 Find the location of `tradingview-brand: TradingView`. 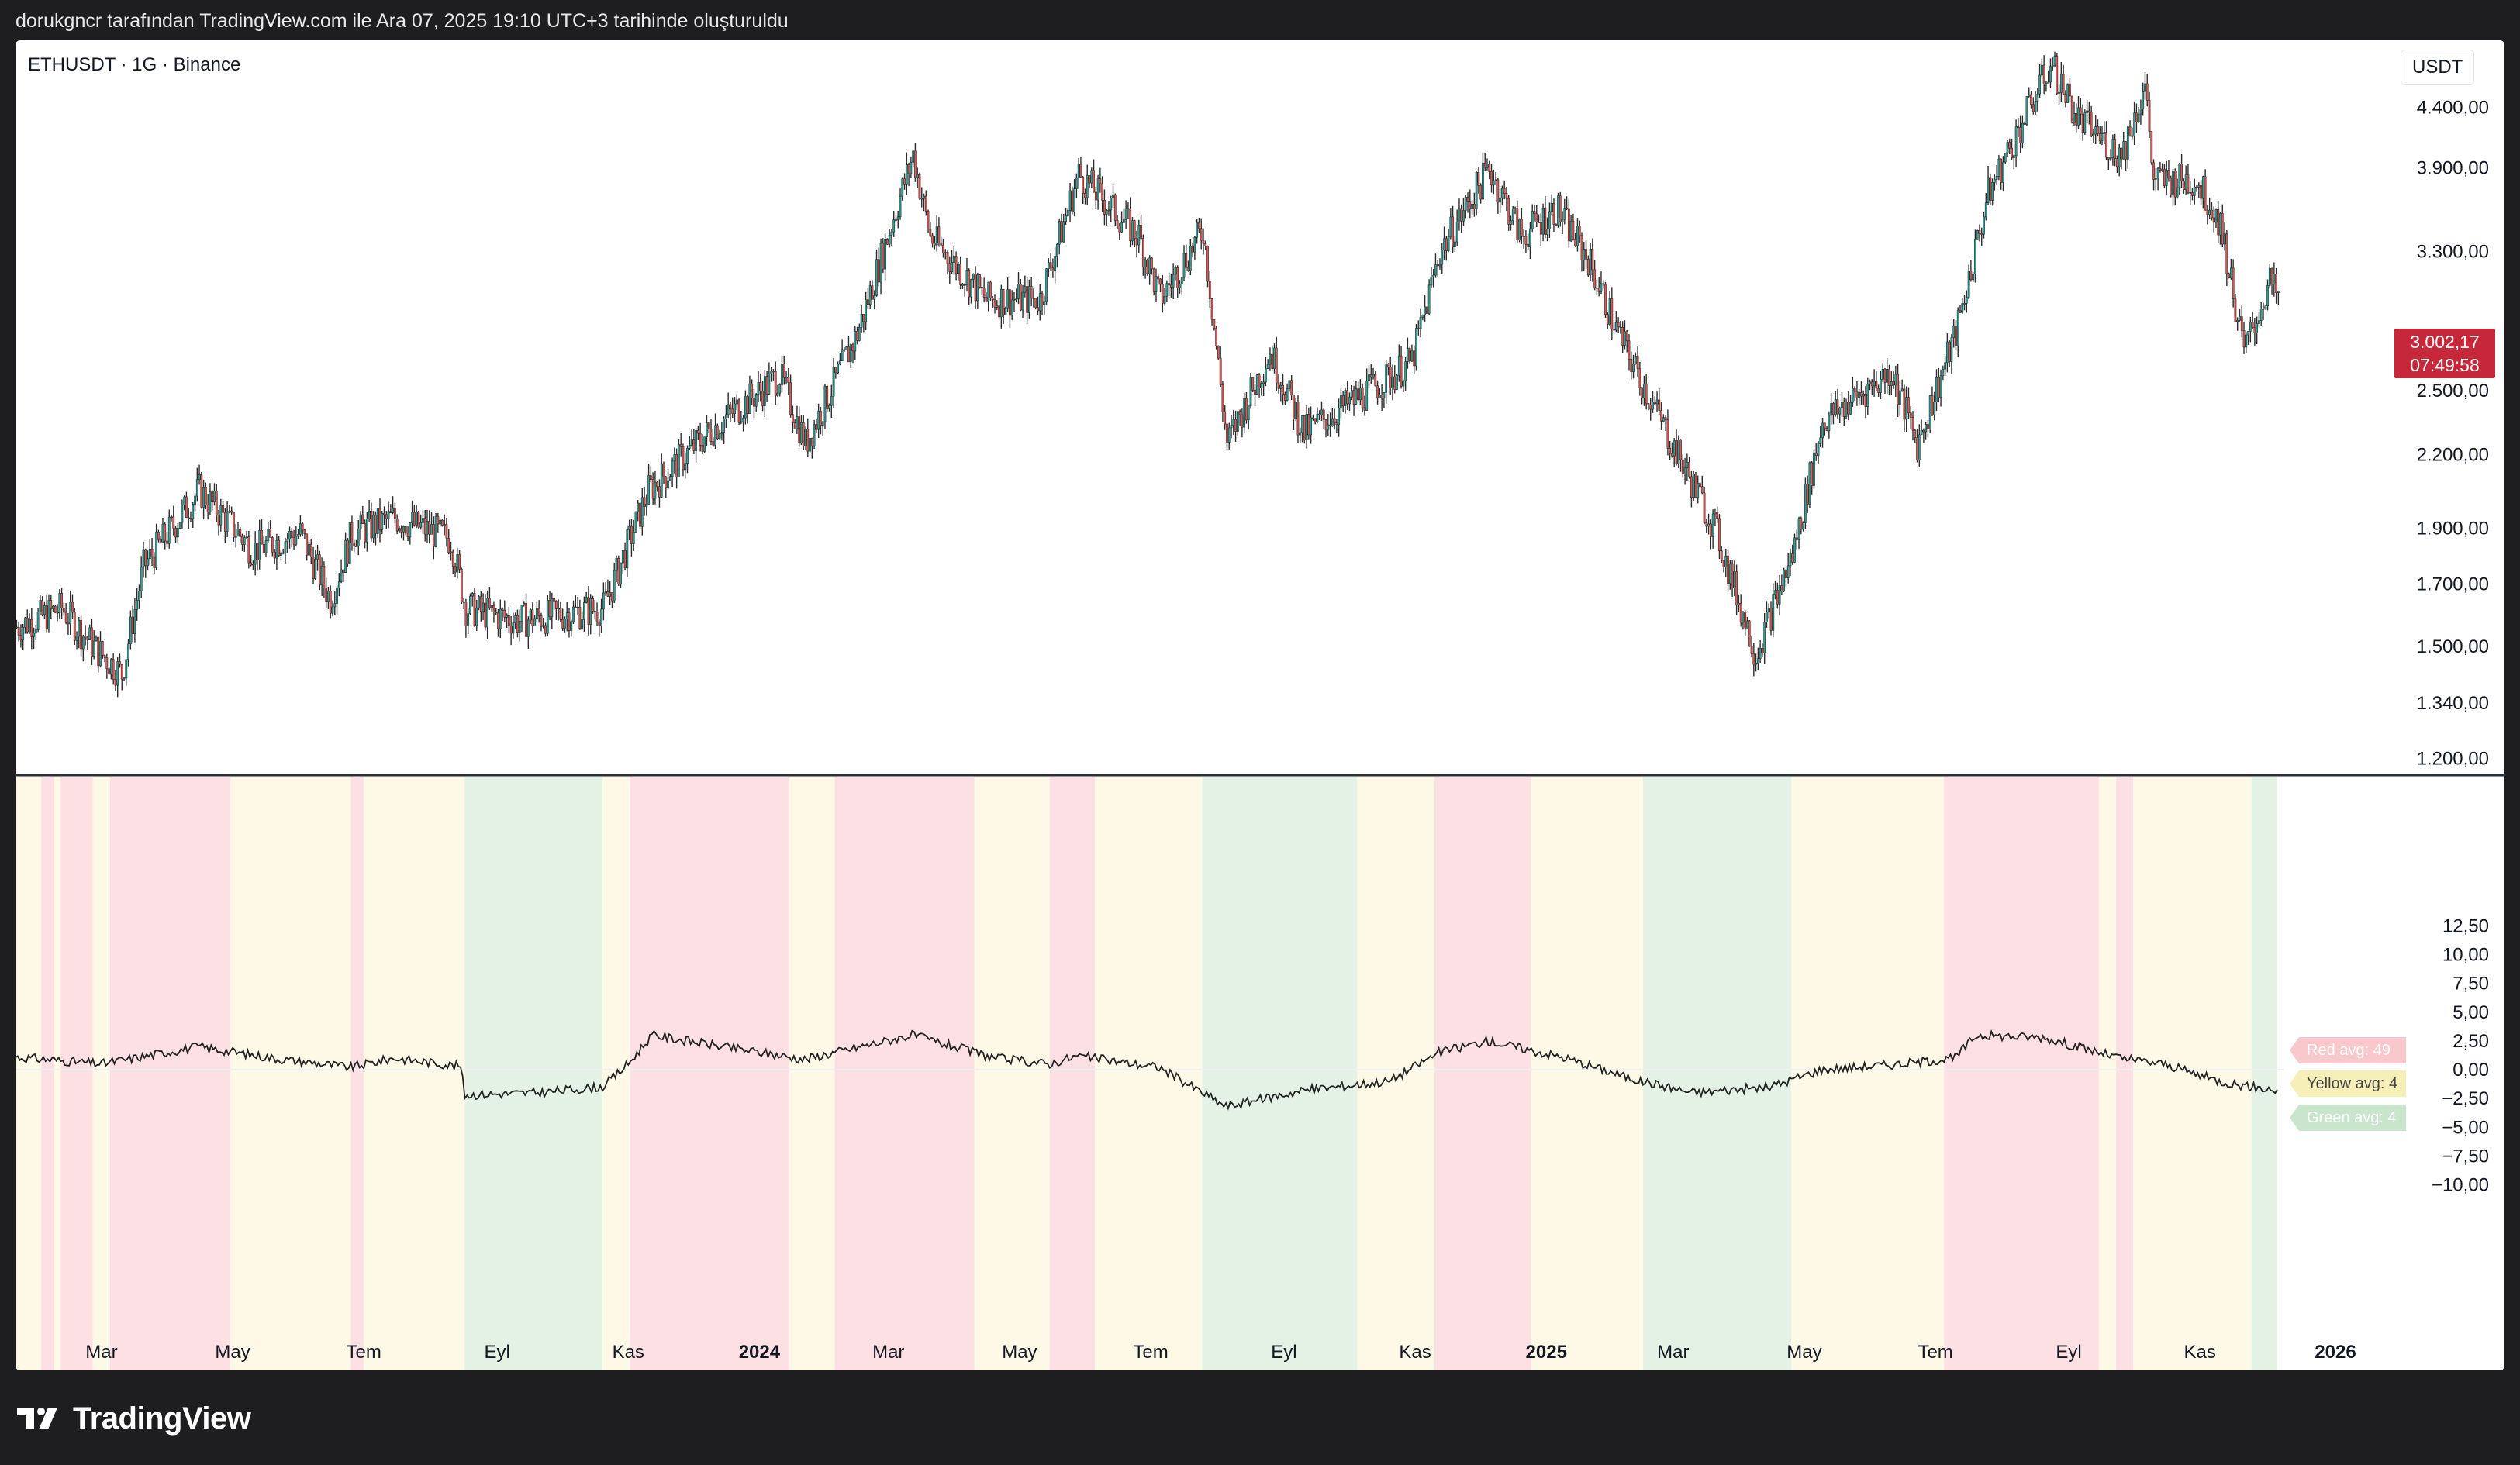

tradingview-brand: TradingView is located at coordinates (134, 1418).